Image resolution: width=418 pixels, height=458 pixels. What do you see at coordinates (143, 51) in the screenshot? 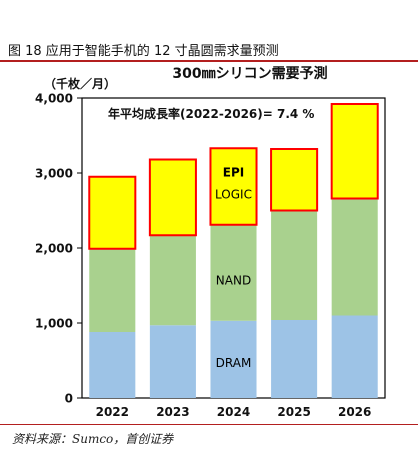
I see `figure-title: 图 18 应用于智能手机的 12 寸晶圆需求量预测` at bounding box center [143, 51].